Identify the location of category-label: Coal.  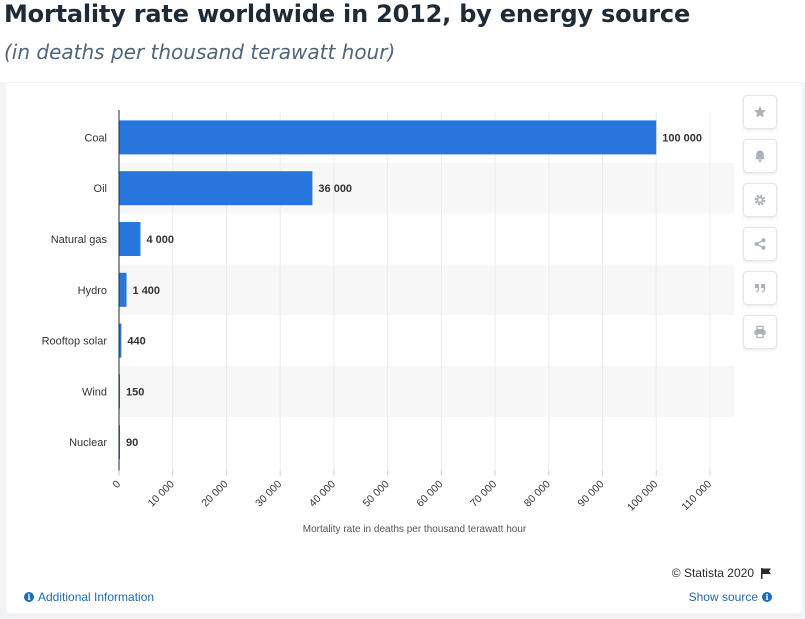
(95, 138).